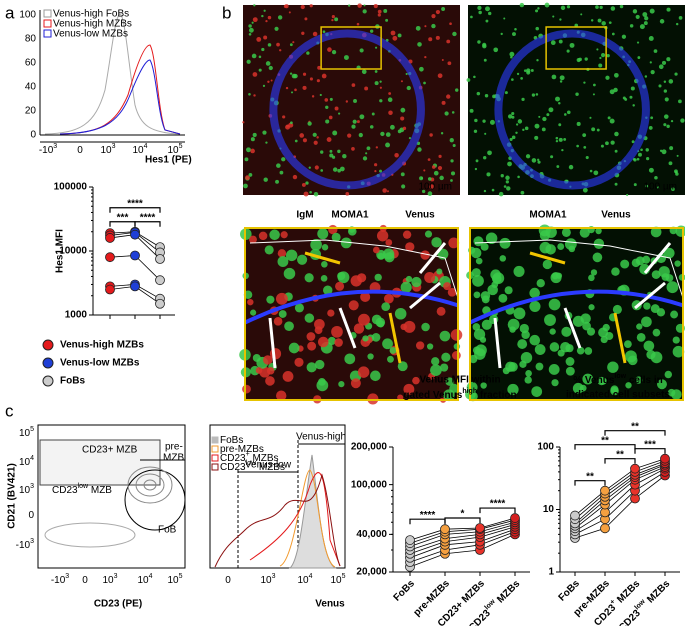 The width and height of the screenshot is (685, 626). Describe the element at coordinates (215, 458) in the screenshot. I see `legend-swatch` at that location.